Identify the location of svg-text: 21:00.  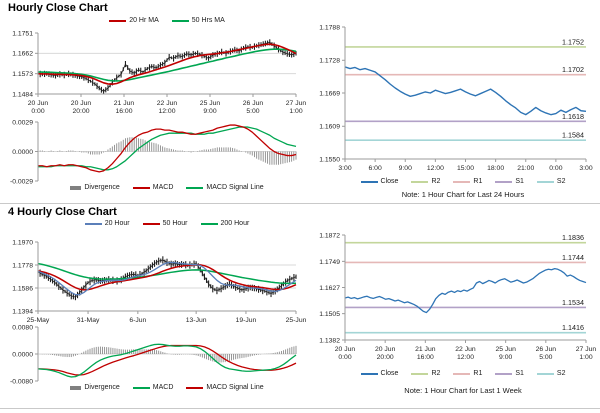
(525, 168).